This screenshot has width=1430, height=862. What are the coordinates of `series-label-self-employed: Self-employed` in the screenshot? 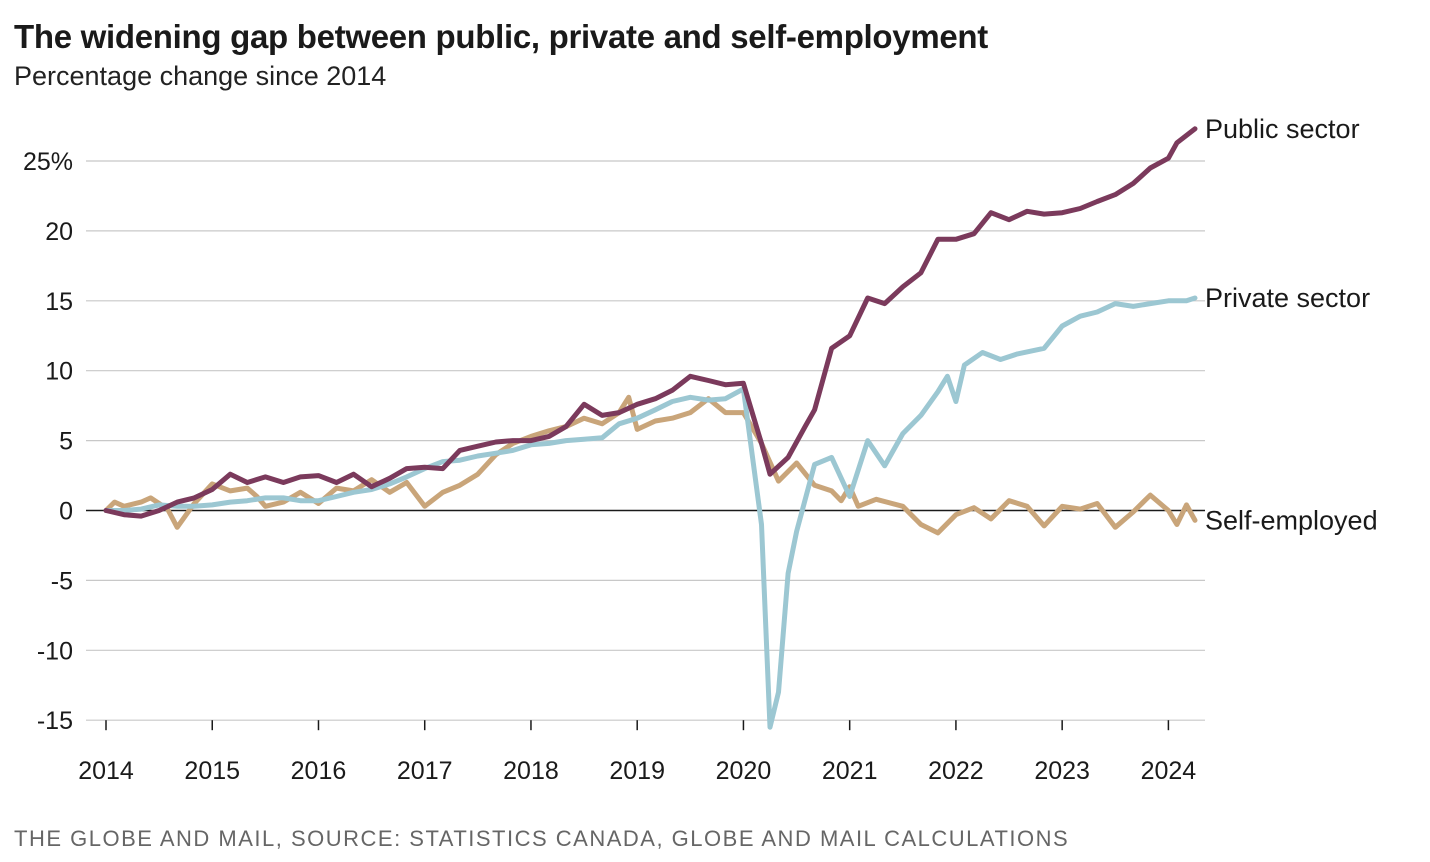 It's located at (1291, 520).